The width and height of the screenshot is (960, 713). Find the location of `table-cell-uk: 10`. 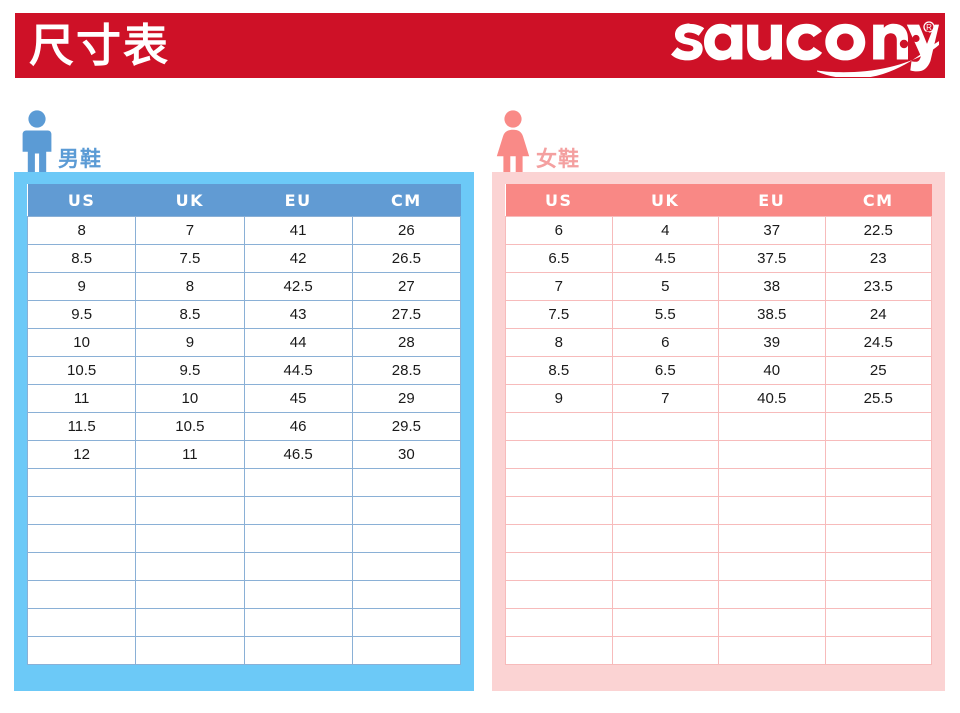

table-cell-uk: 10 is located at coordinates (190, 398).